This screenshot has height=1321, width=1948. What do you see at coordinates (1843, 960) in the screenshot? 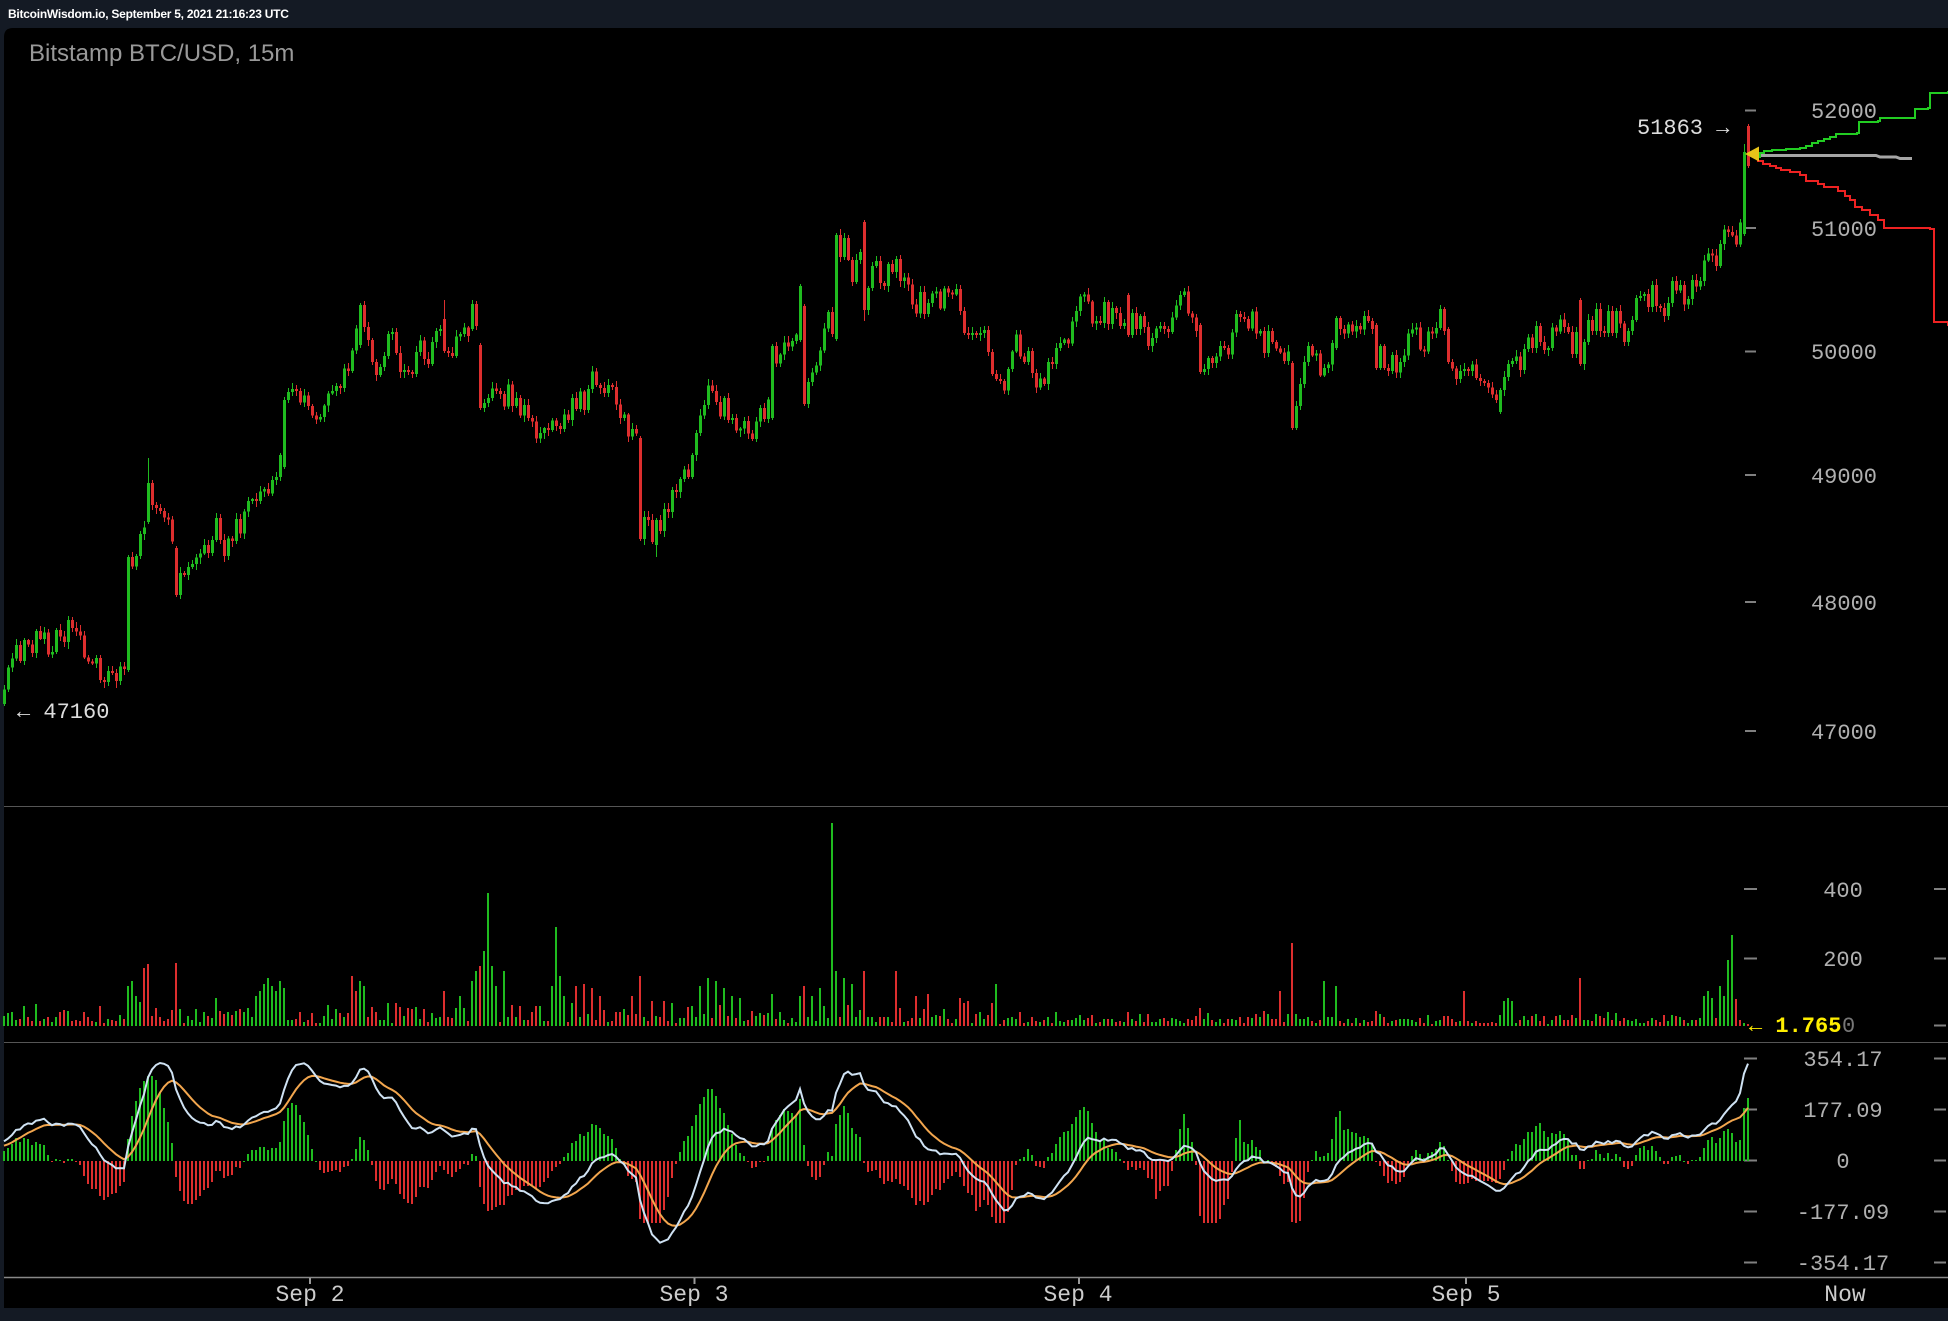
I see `svg-text: 200` at bounding box center [1843, 960].